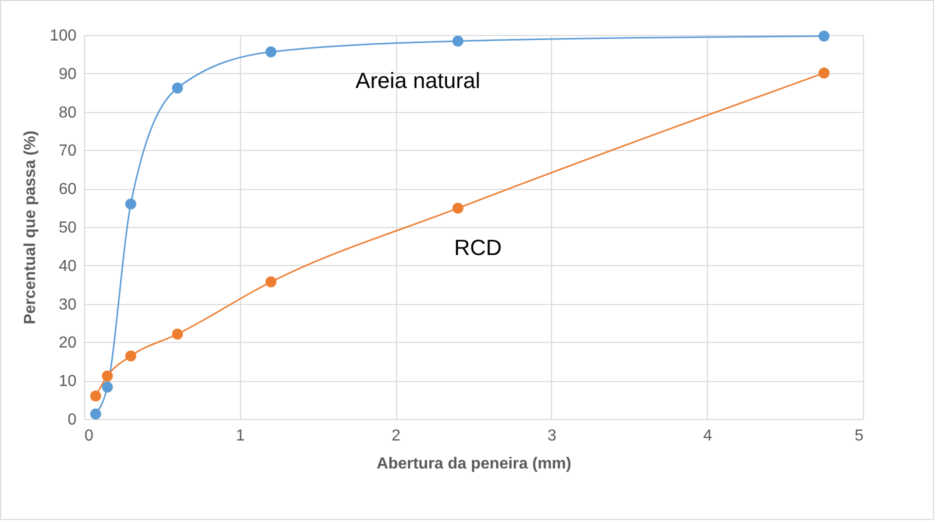  Describe the element at coordinates (67, 189) in the screenshot. I see `y-tick-label: 60` at that location.